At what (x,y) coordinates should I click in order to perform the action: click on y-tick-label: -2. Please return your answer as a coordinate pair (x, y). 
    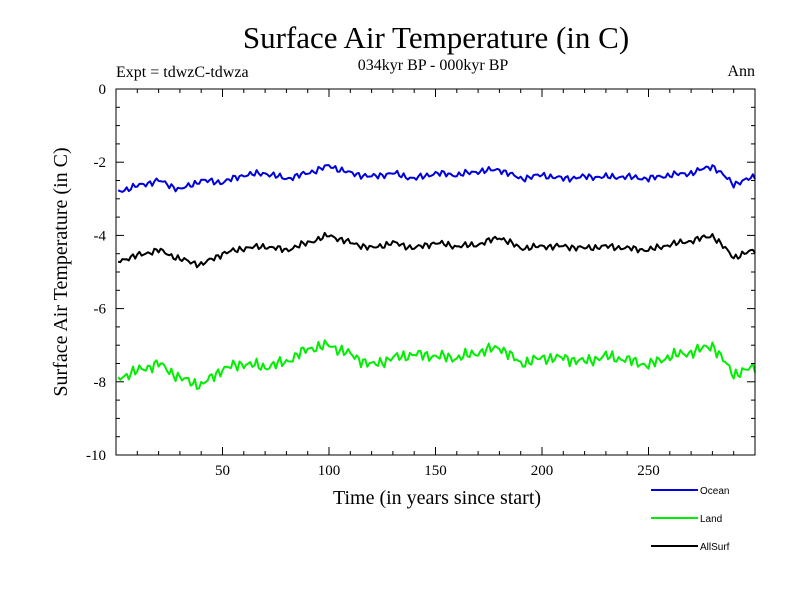
    Looking at the image, I should click on (100, 163).